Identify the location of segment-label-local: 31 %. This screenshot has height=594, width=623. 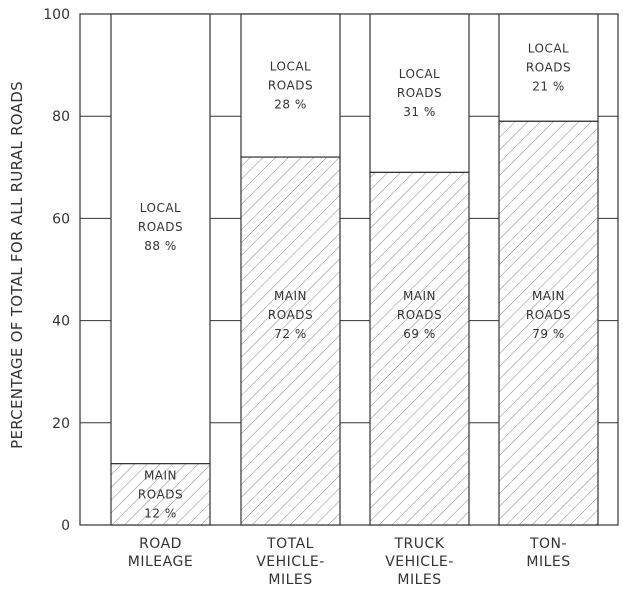
(419, 112).